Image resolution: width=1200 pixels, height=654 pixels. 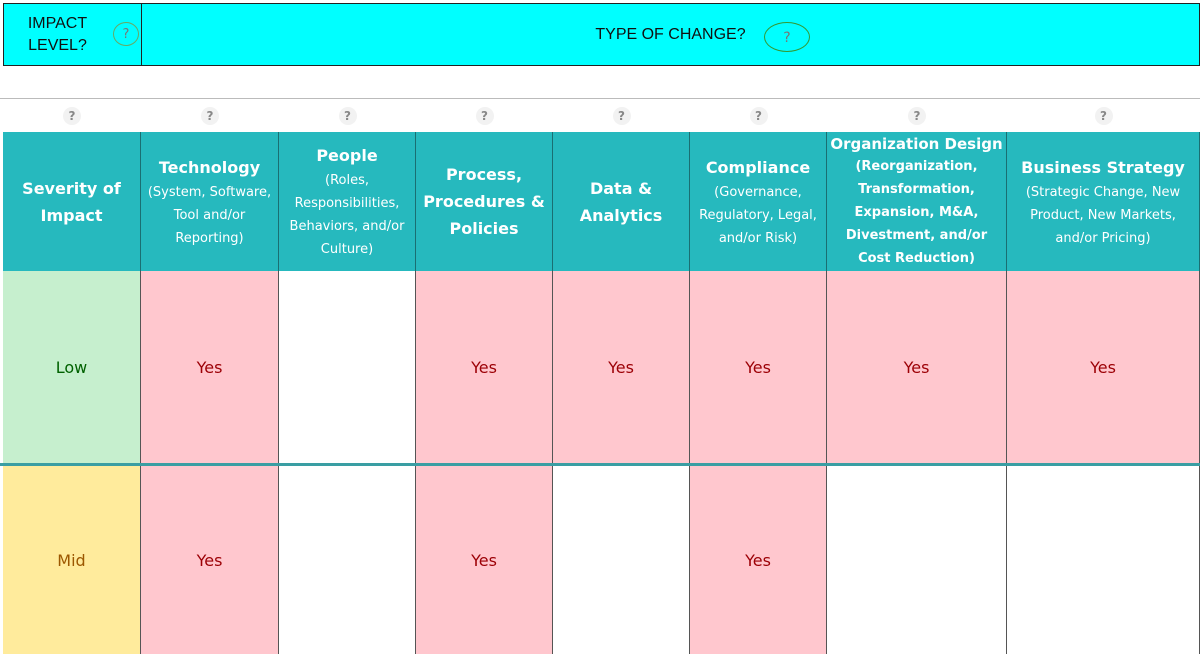 I want to click on row-label: Mid, so click(x=72, y=560).